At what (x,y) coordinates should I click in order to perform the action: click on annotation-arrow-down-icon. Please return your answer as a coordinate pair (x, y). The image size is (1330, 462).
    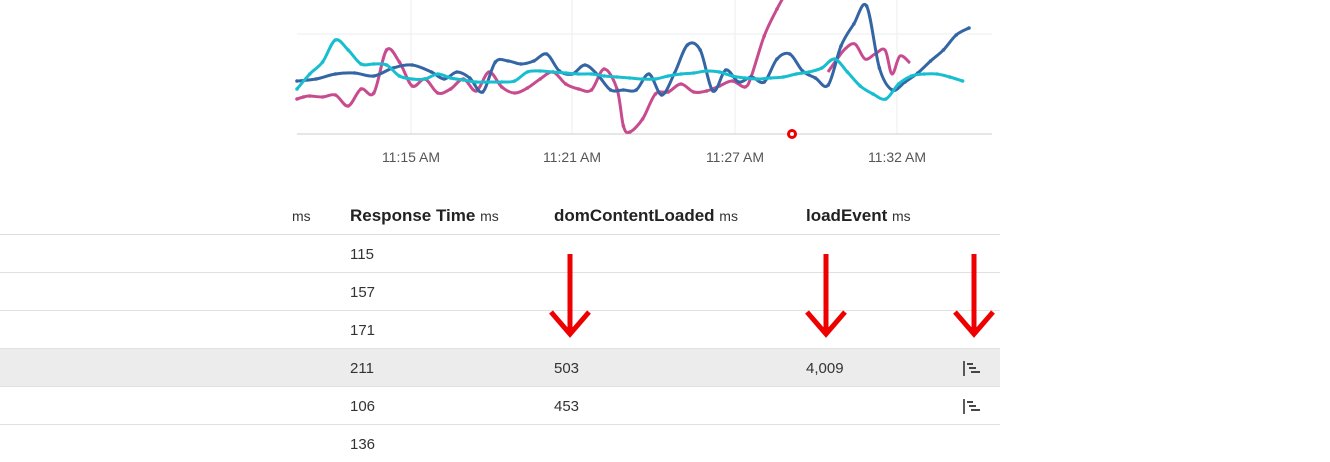
    Looking at the image, I should click on (974, 296).